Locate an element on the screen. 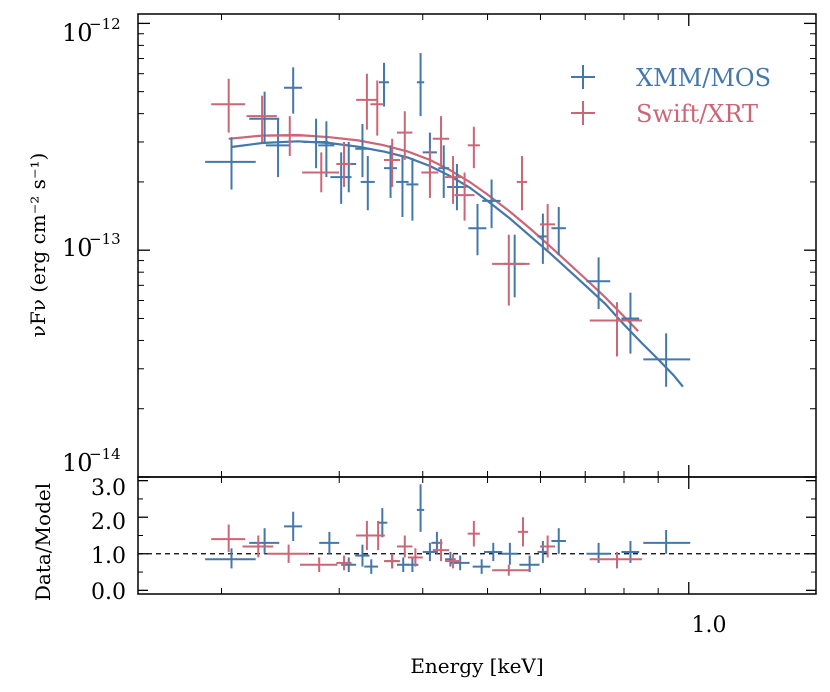 This screenshot has width=830, height=692. lower-y-tick-label-2: 2.0 is located at coordinates (108, 522).